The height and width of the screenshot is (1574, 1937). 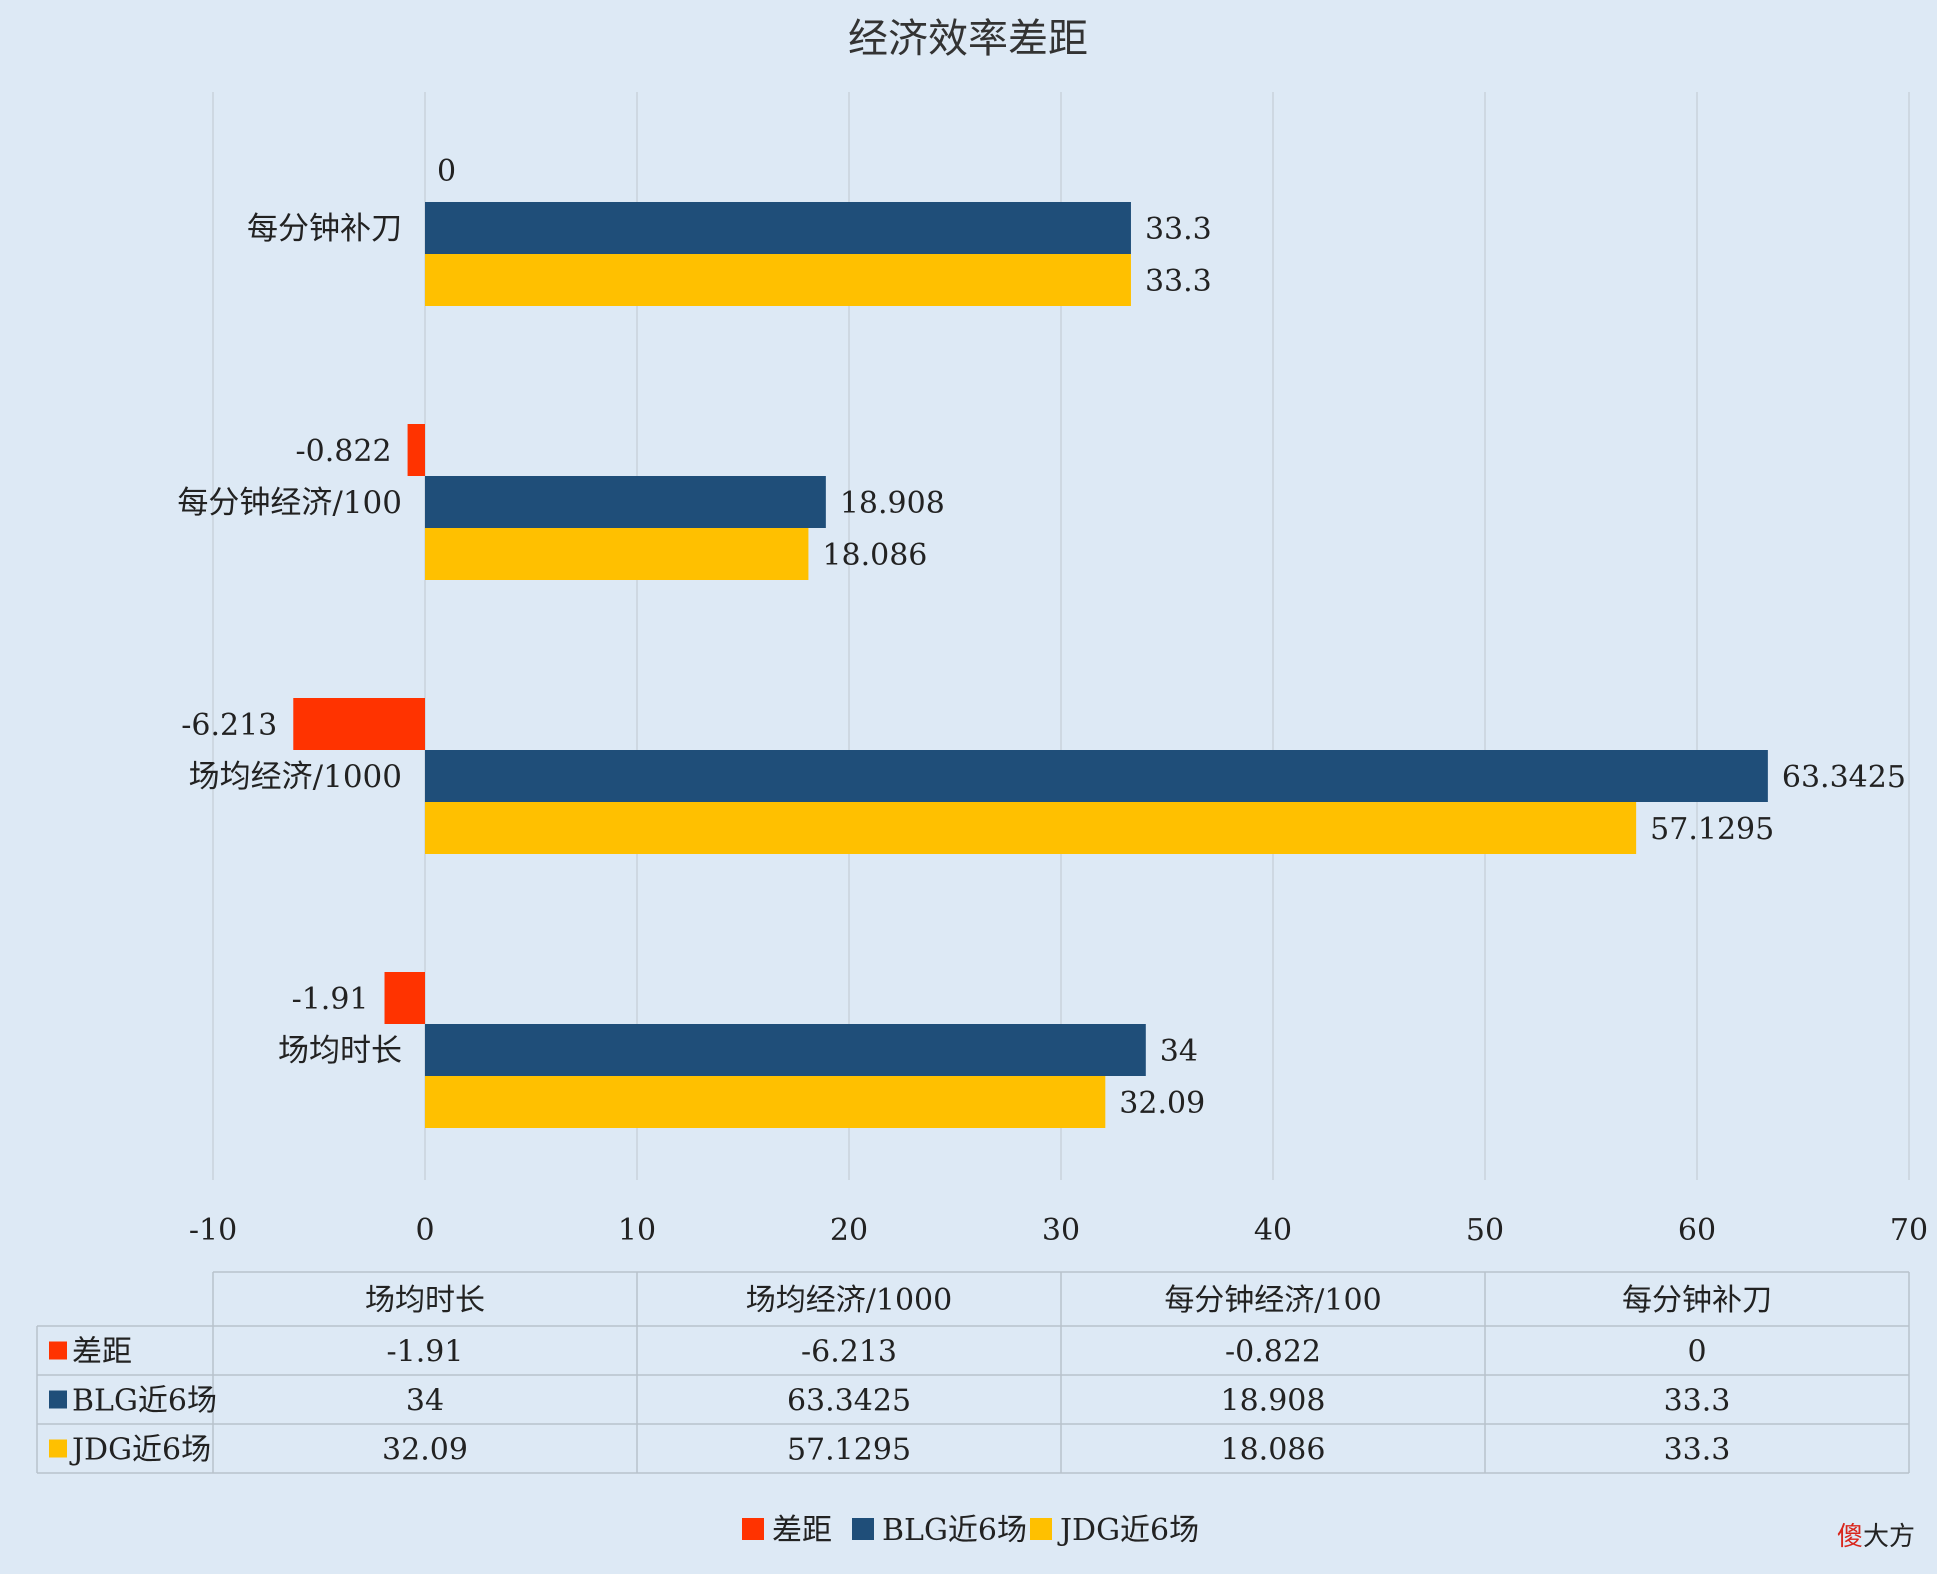 I want to click on legend-label: BLG近6场, so click(x=954, y=1530).